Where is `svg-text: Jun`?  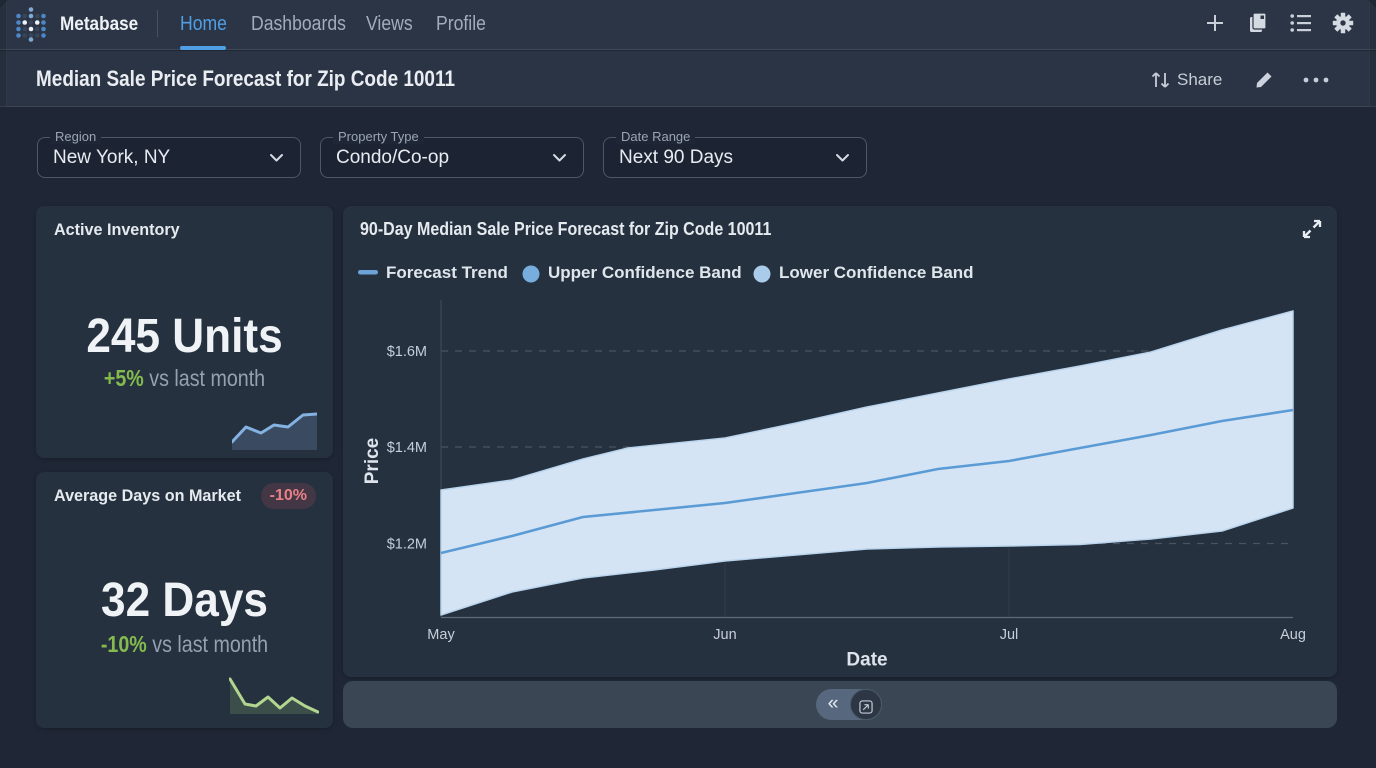
svg-text: Jun is located at coordinates (724, 635).